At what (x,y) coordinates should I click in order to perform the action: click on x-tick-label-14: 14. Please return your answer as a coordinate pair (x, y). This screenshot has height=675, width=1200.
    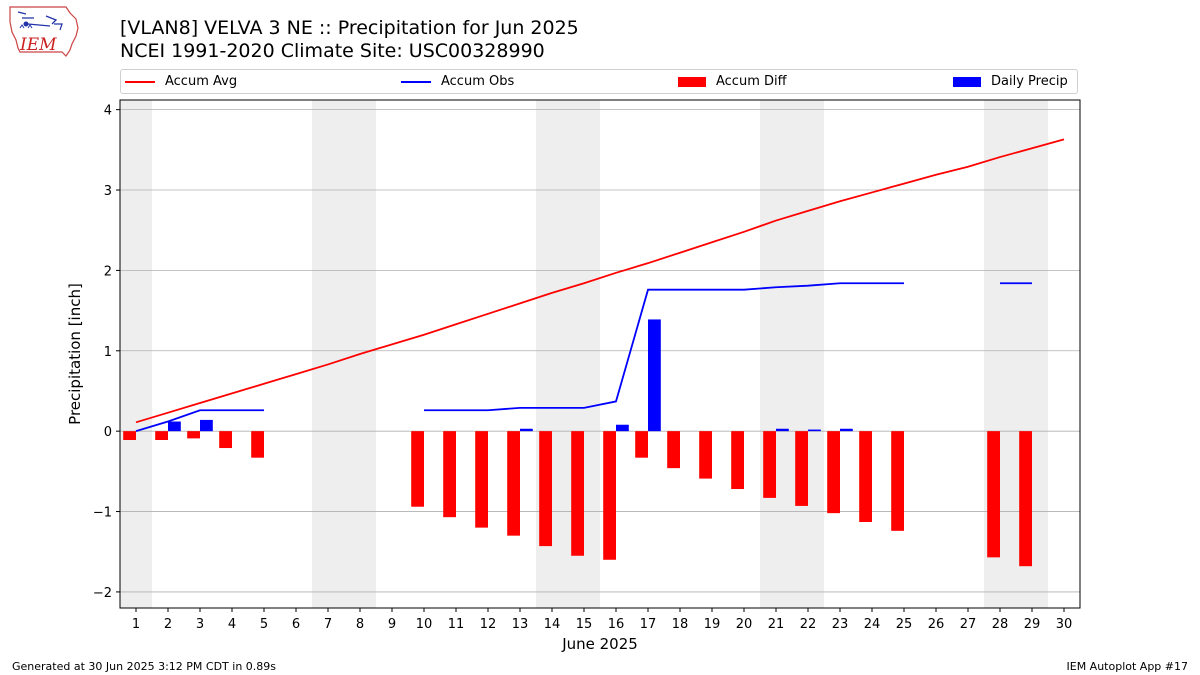
    Looking at the image, I should click on (552, 624).